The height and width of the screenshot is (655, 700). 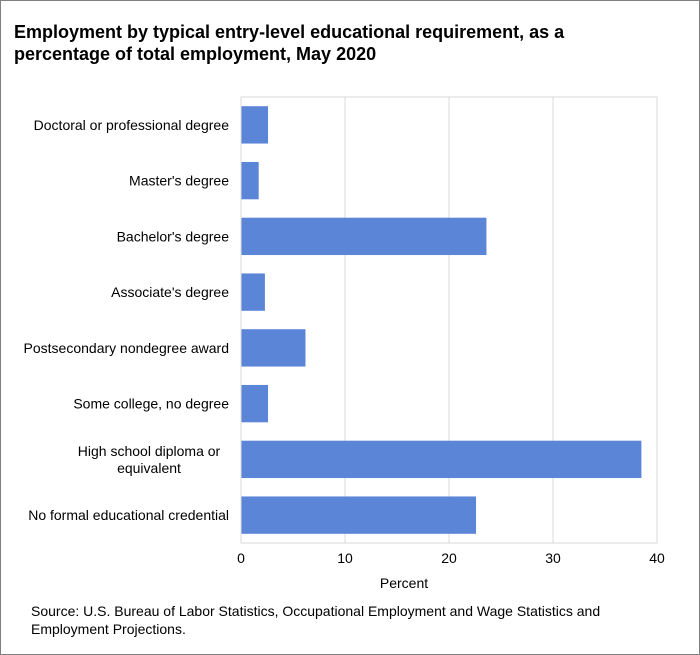 What do you see at coordinates (179, 181) in the screenshot?
I see `category-label: Master's degree` at bounding box center [179, 181].